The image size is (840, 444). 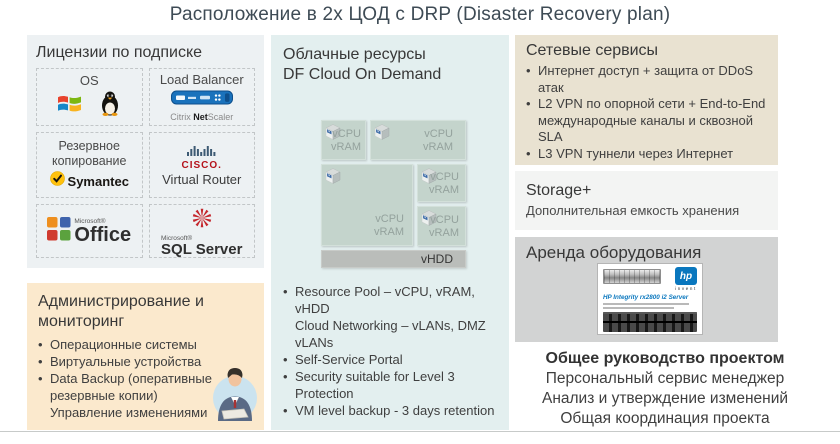 I want to click on office-brand: Office, so click(x=103, y=234).